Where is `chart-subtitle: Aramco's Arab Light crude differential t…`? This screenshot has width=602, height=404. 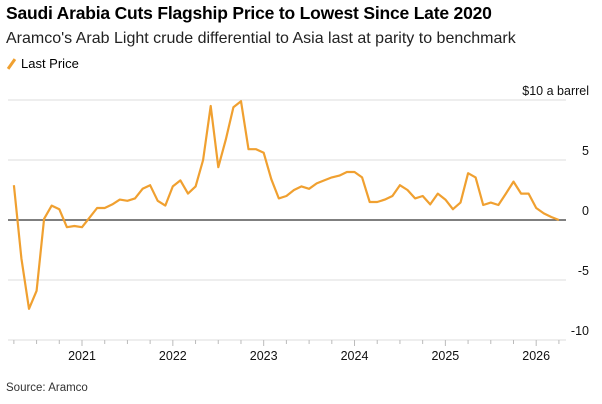
chart-subtitle: Aramco's Arab Light crude differential t… is located at coordinates (261, 38).